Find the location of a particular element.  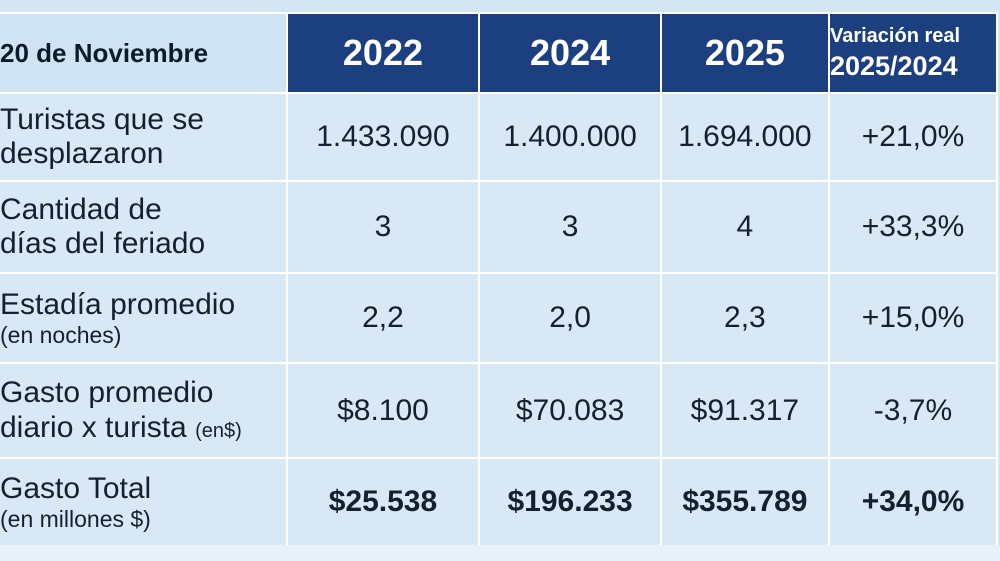

table-cell: $25.538 is located at coordinates (383, 502).